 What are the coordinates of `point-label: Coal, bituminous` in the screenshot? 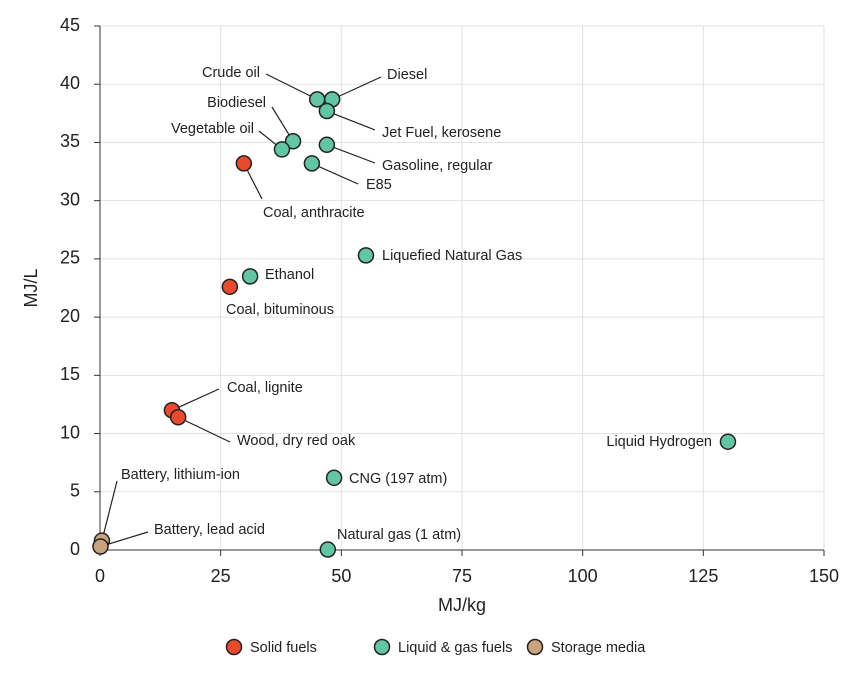 It's located at (280, 310).